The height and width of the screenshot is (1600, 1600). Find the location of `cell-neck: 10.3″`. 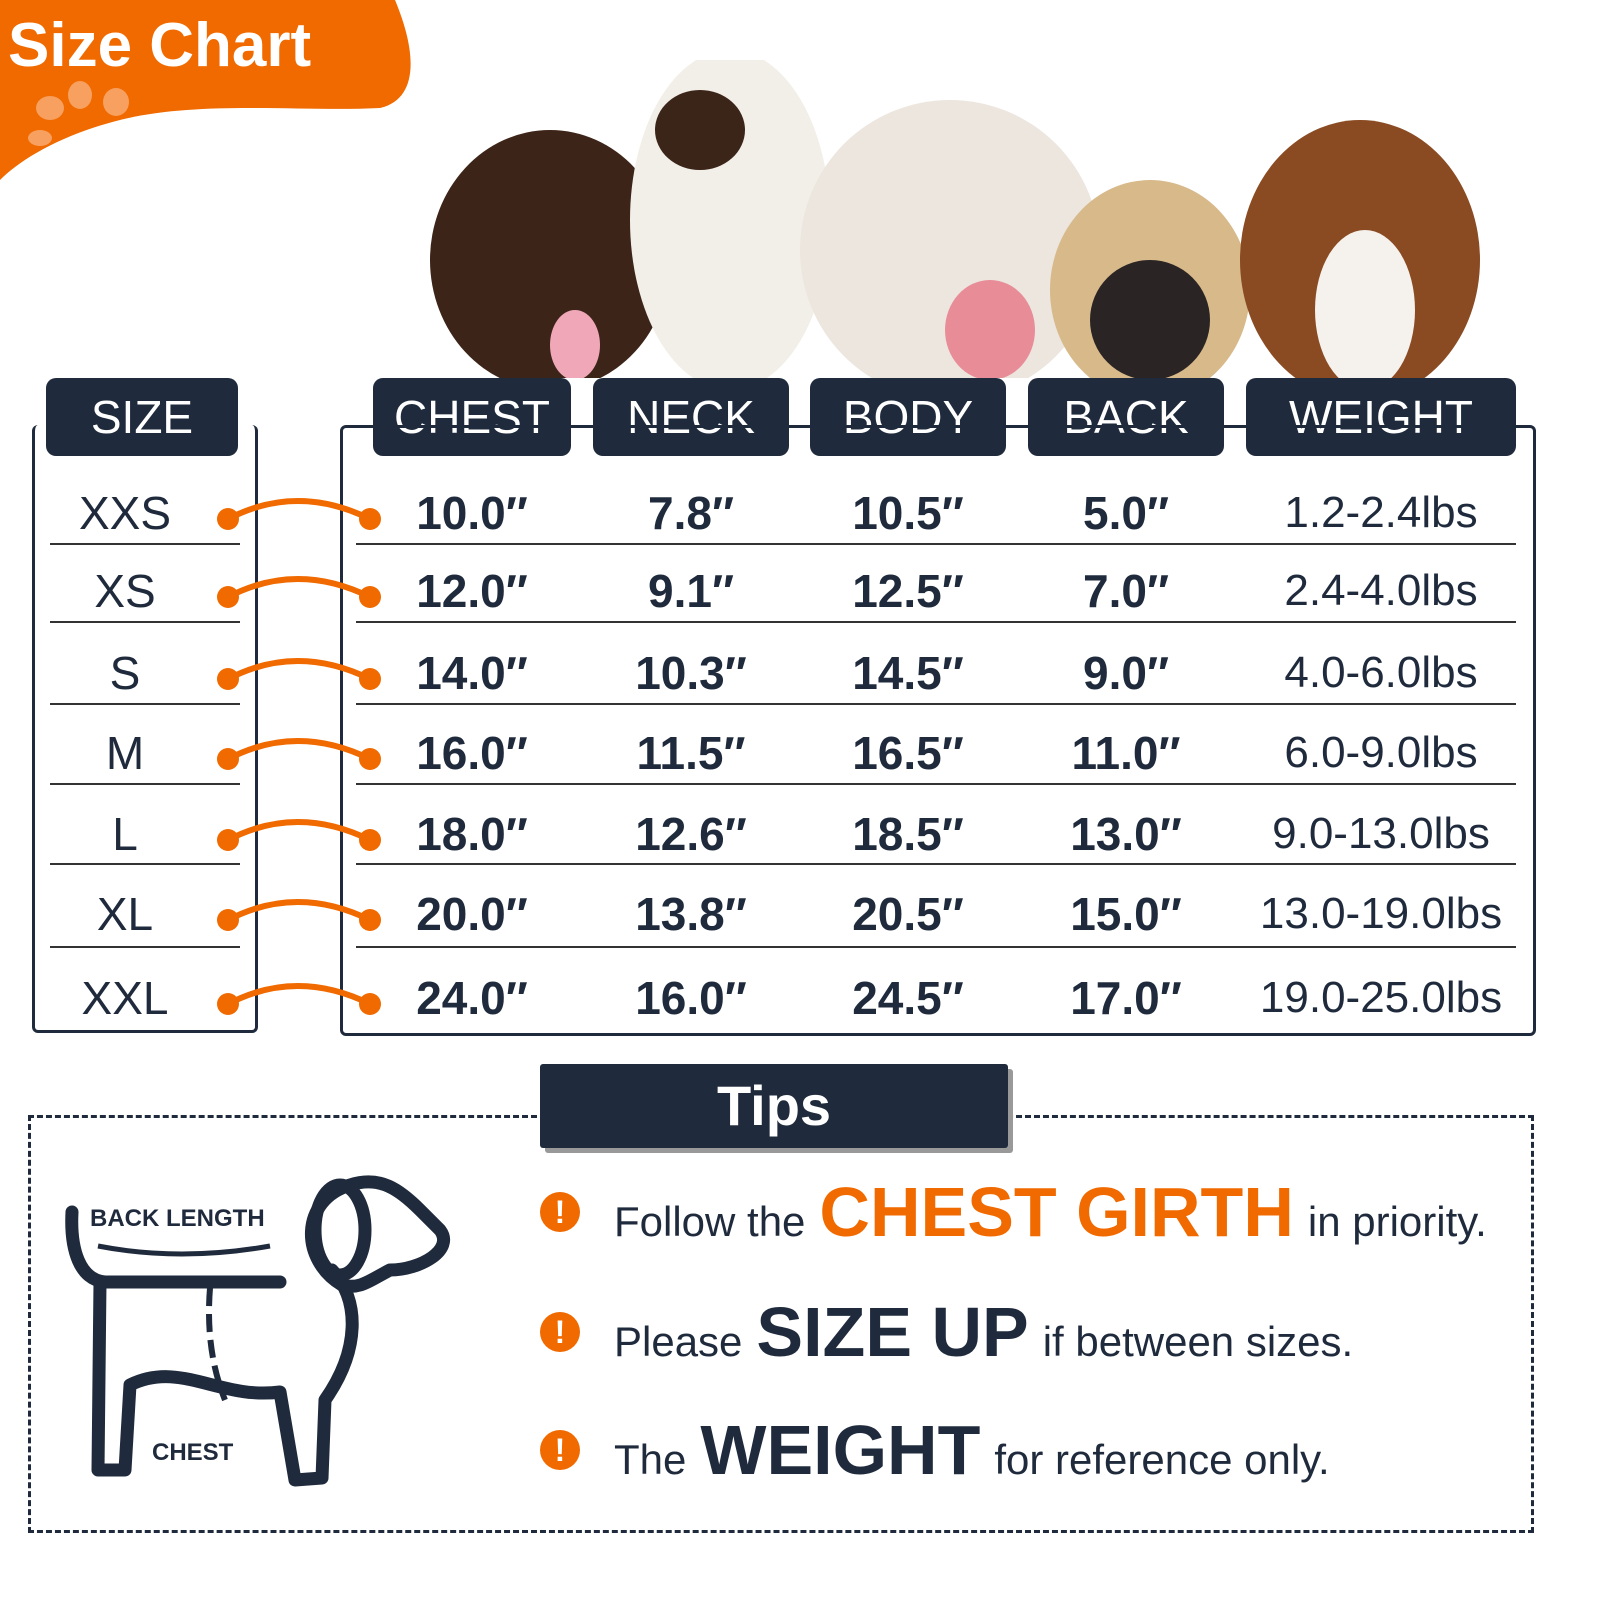

cell-neck: 10.3″ is located at coordinates (691, 673).